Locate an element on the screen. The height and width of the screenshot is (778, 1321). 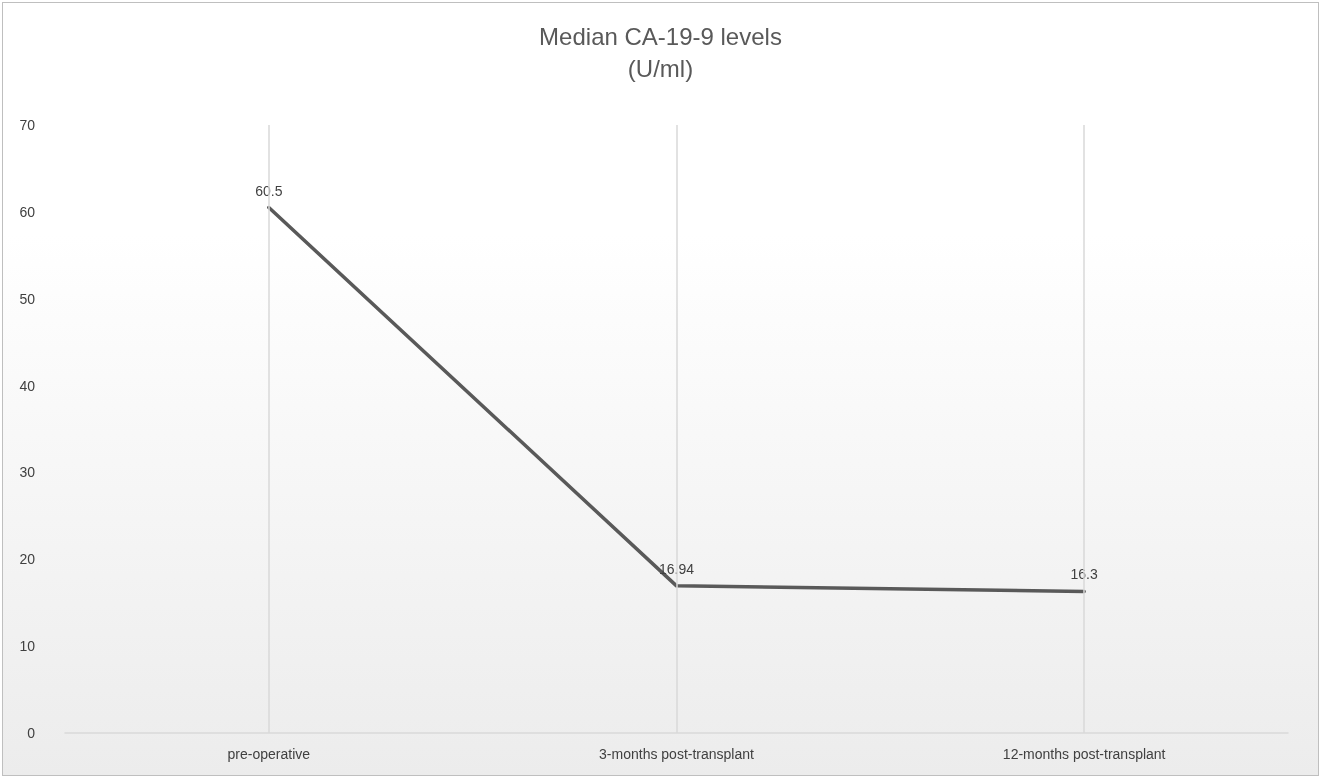
data-label: 60.5 is located at coordinates (269, 190).